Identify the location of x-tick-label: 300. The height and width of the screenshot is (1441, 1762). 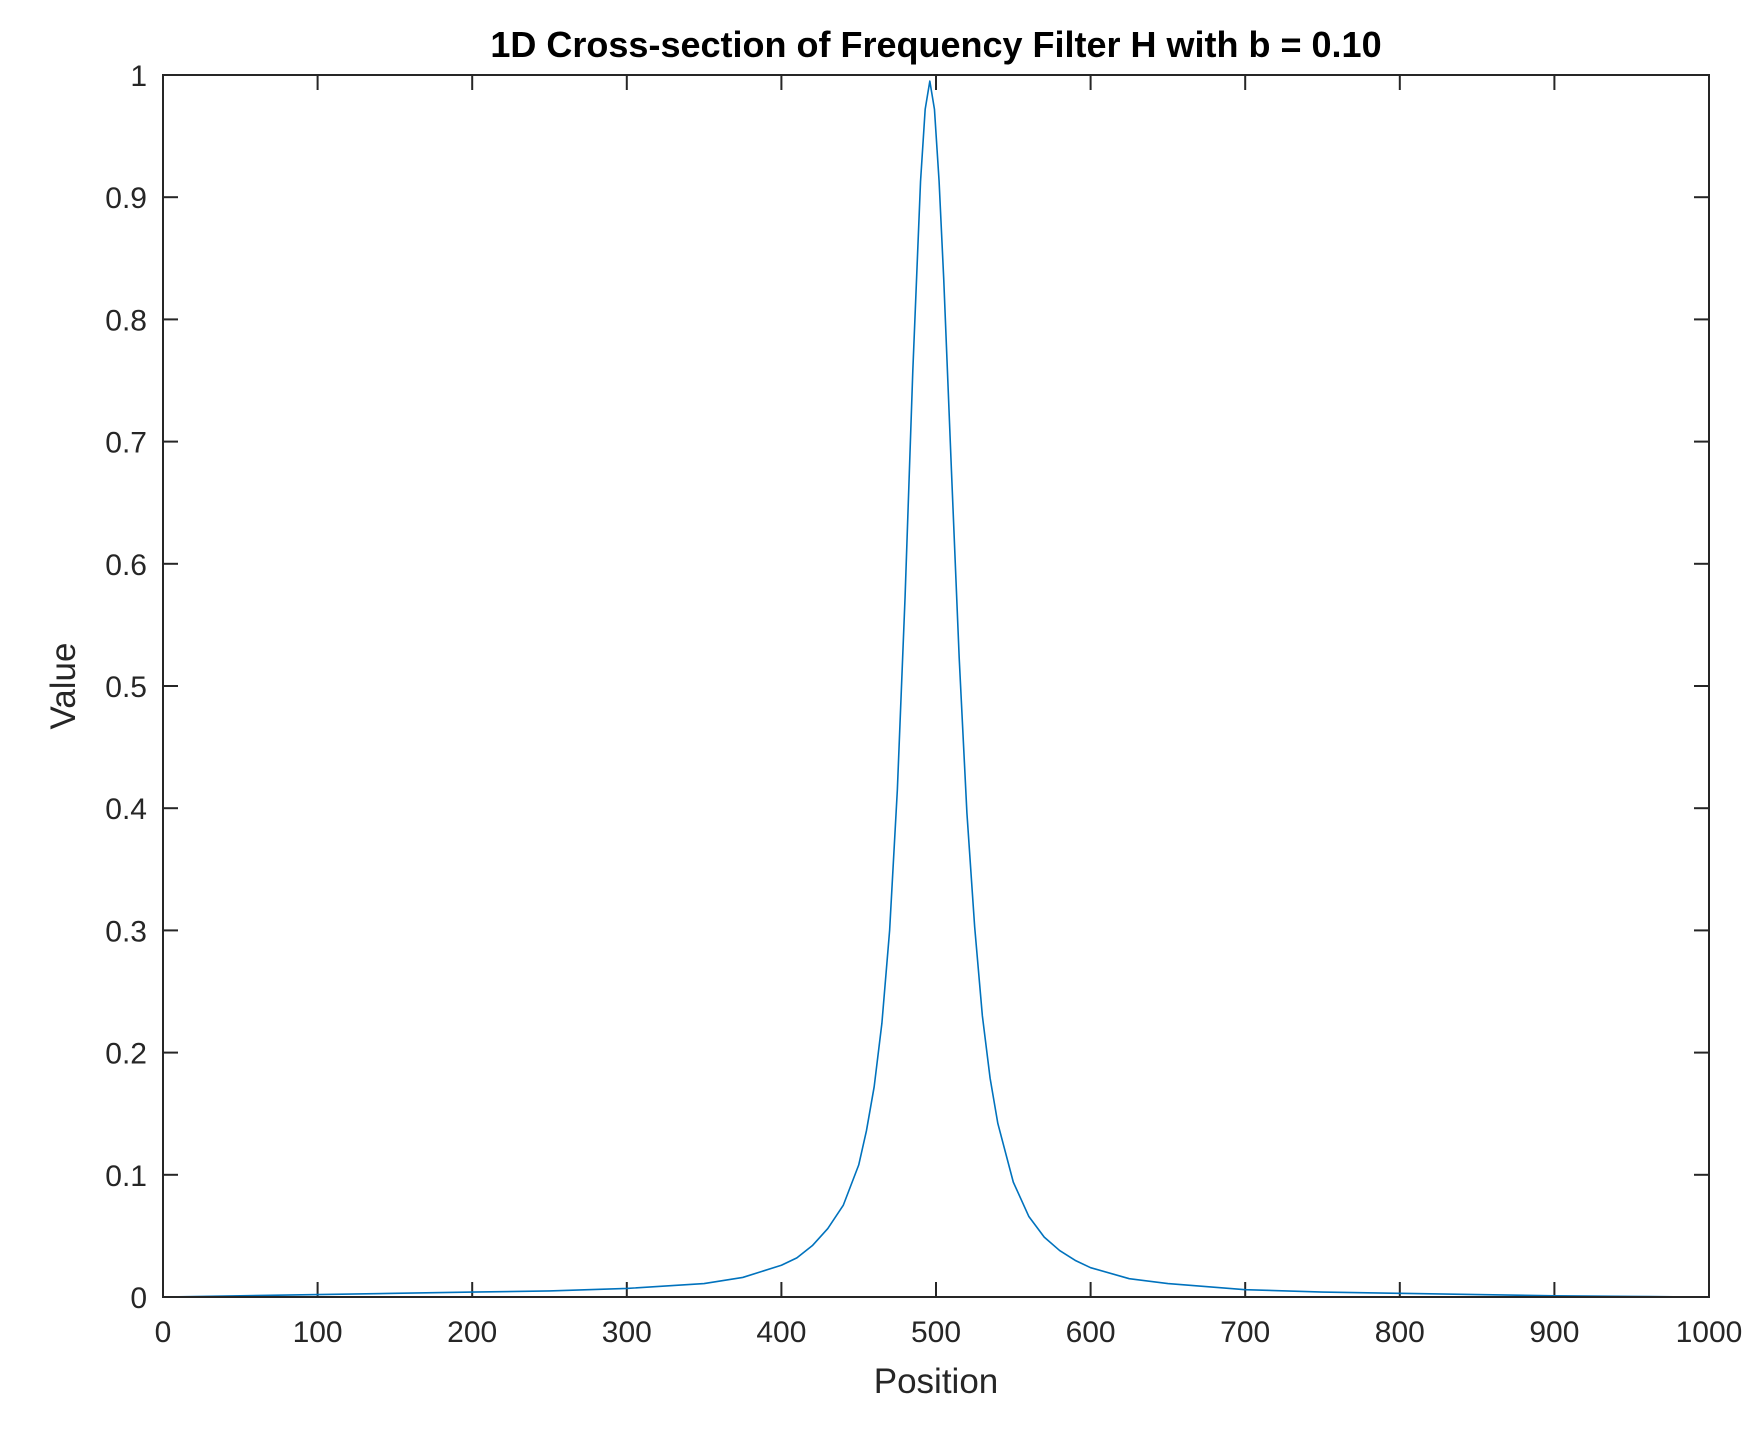
(627, 1332).